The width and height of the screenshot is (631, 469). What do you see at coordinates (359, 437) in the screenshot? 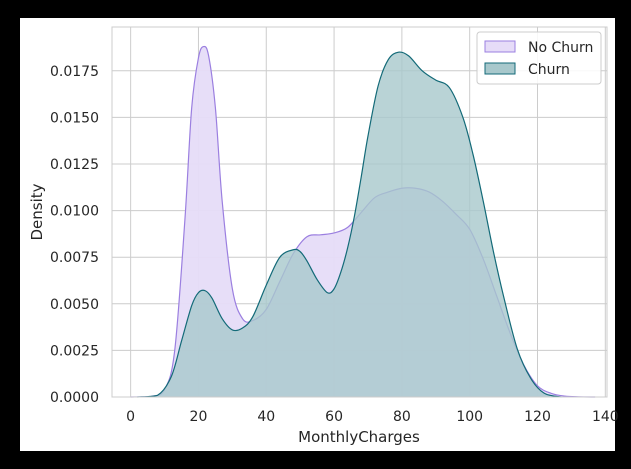
I see `x-axis-label: MonthlyCharges` at bounding box center [359, 437].